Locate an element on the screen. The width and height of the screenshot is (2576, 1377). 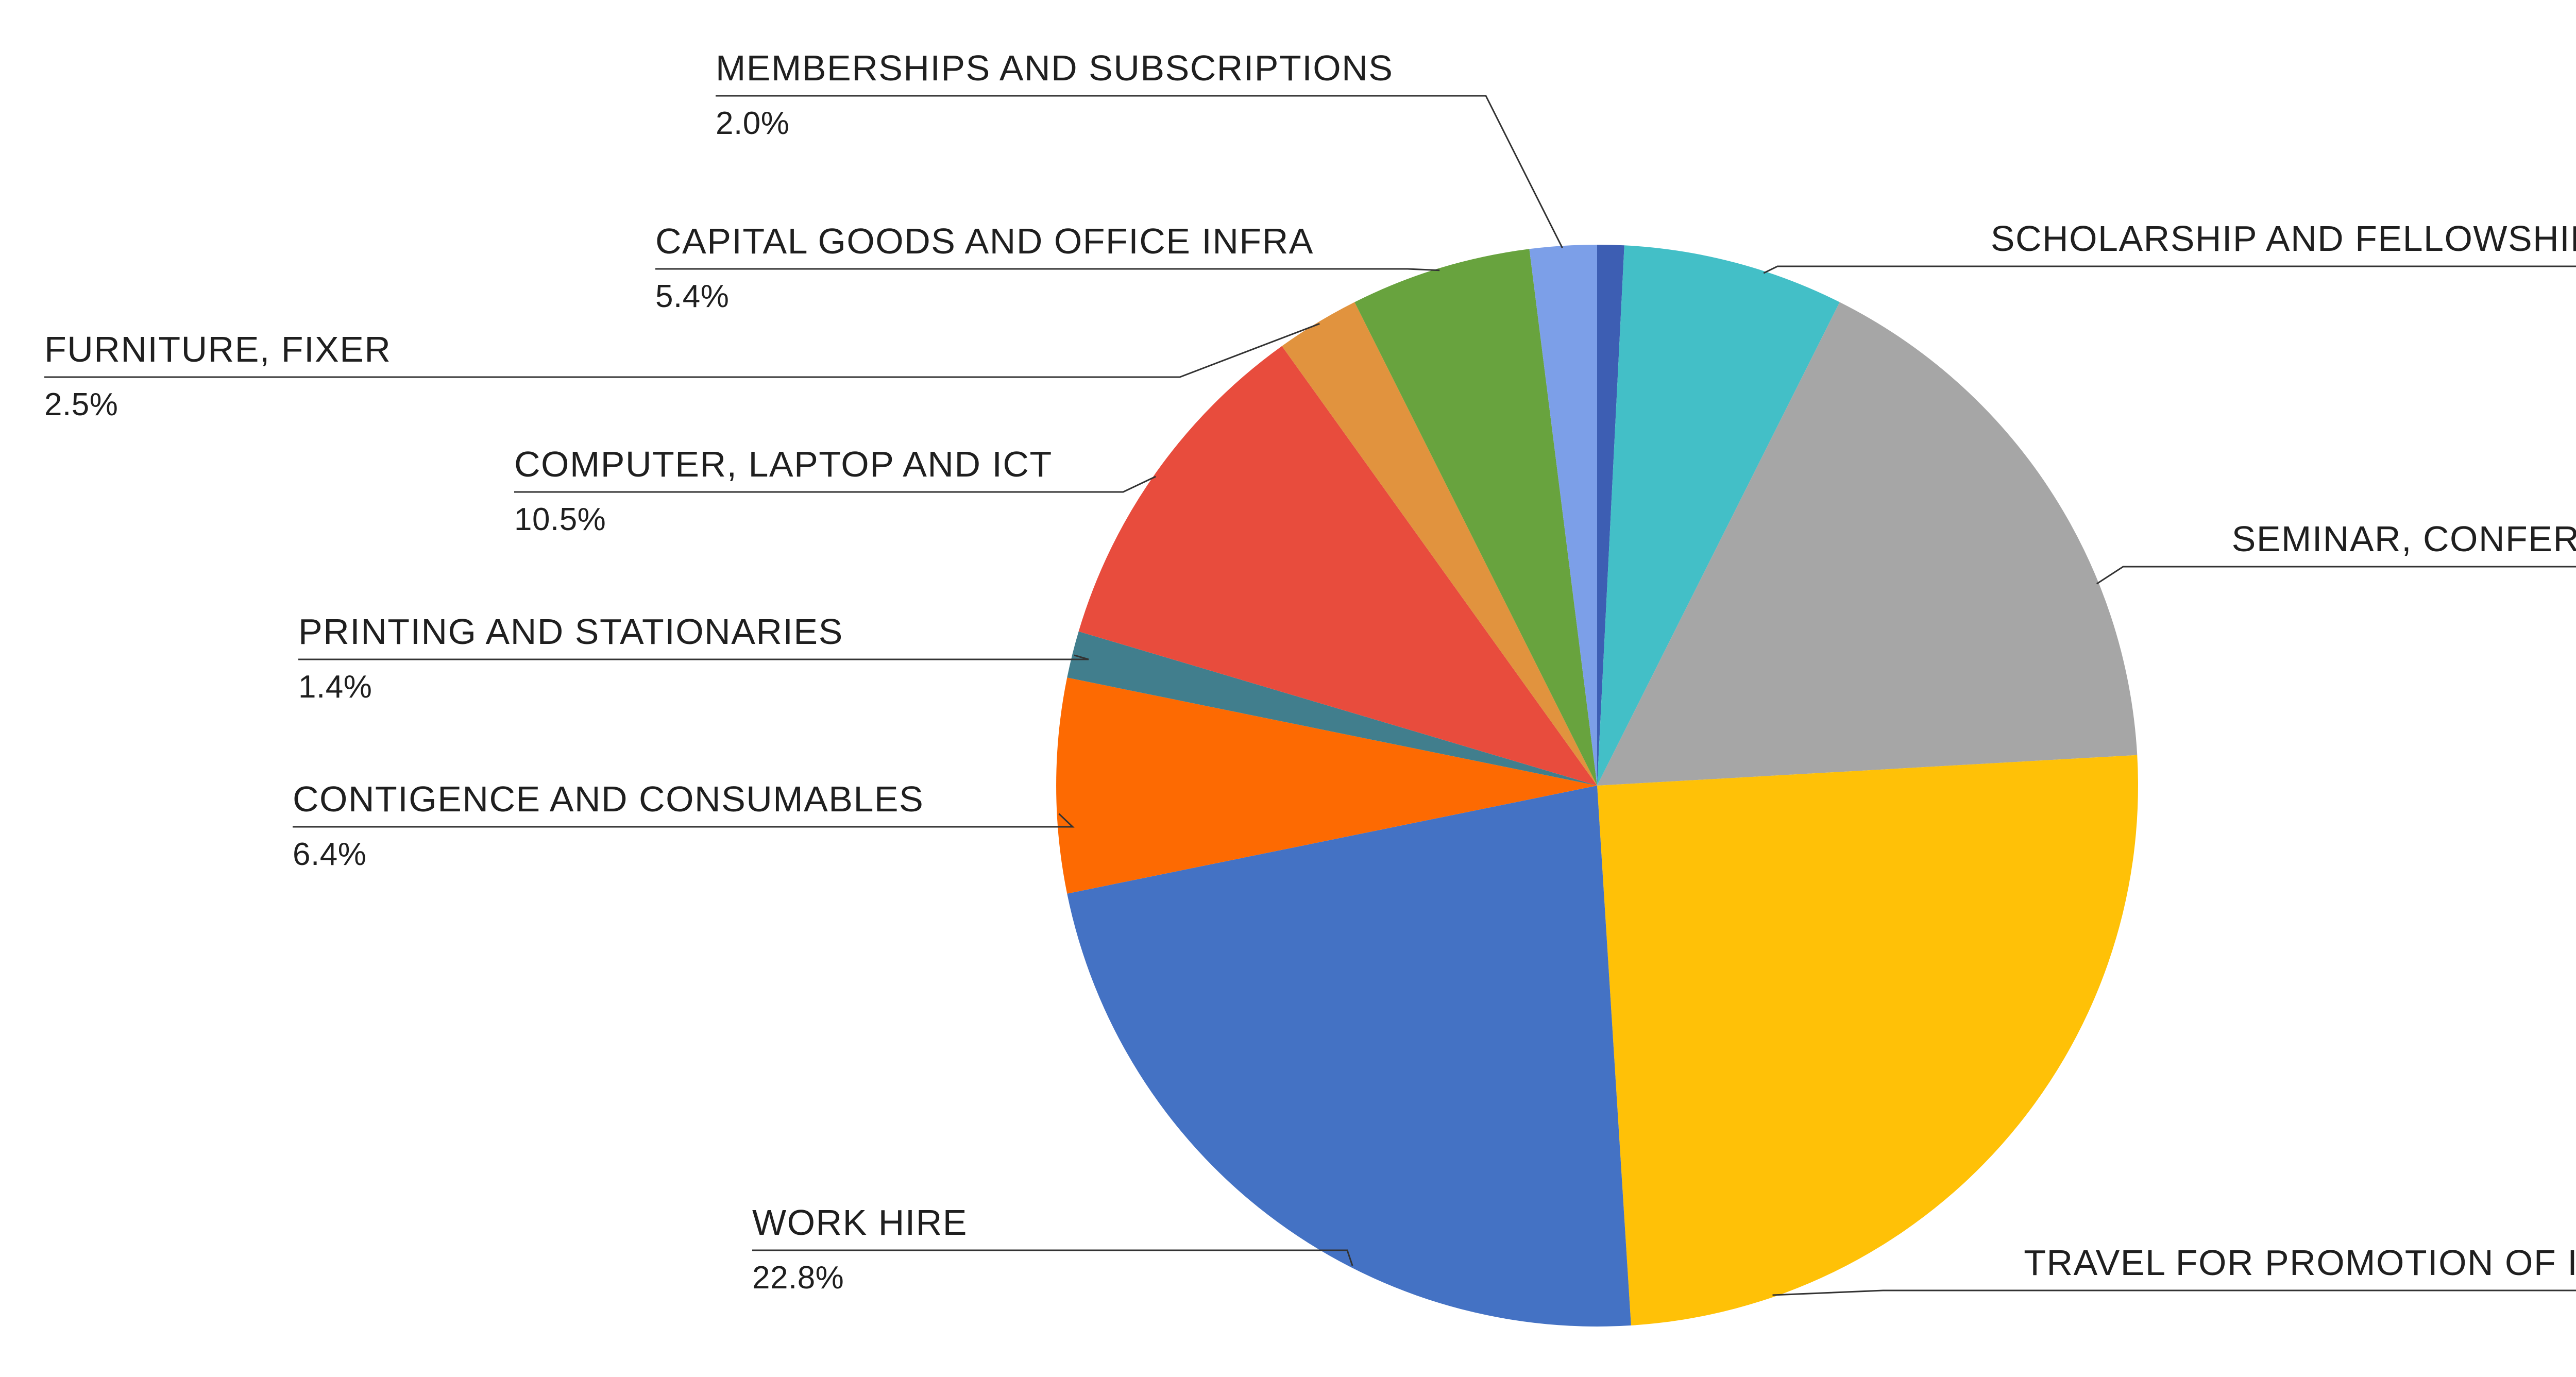
slice-label-6: PRINTING AND STATIONARIES is located at coordinates (570, 631).